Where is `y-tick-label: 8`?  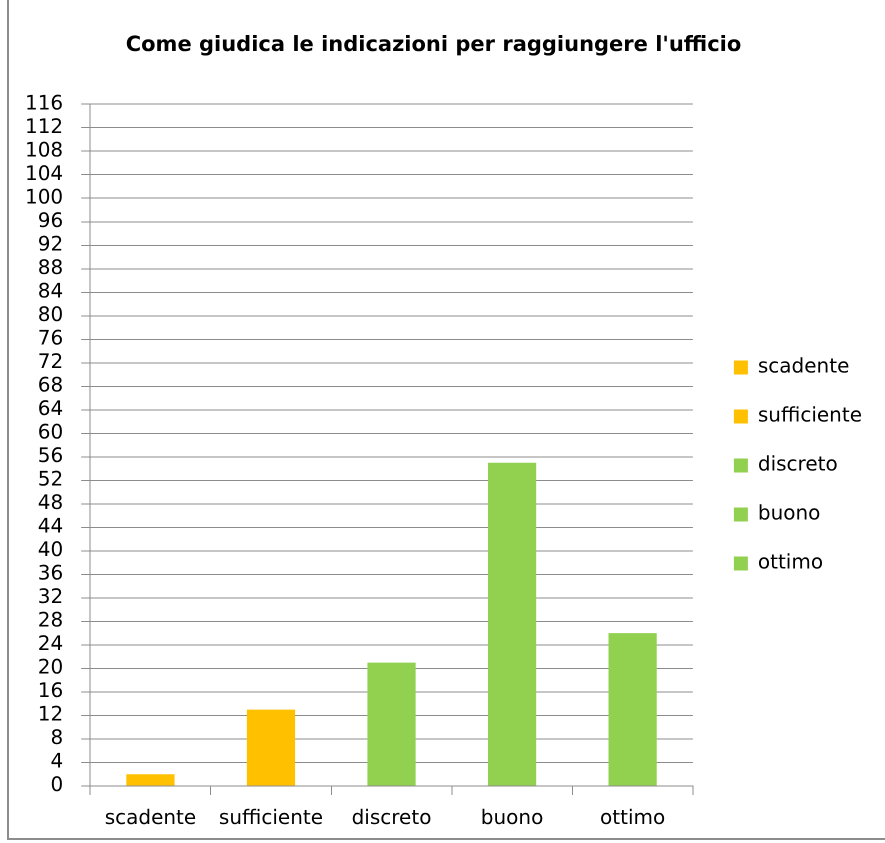
y-tick-label: 8 is located at coordinates (57, 737).